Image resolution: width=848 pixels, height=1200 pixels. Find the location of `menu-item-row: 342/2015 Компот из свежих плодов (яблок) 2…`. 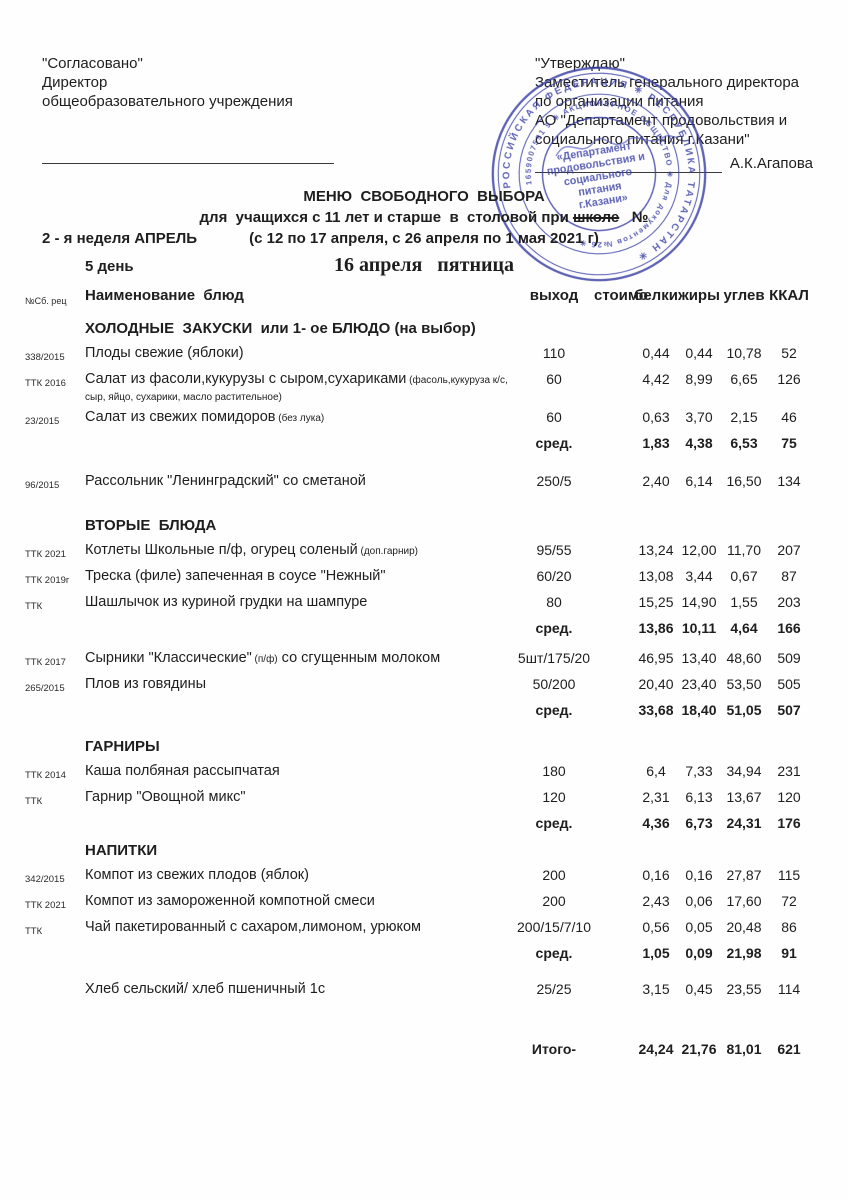

menu-item-row: 342/2015 Компот из свежих плодов (яблок) 2… is located at coordinates (417, 877).